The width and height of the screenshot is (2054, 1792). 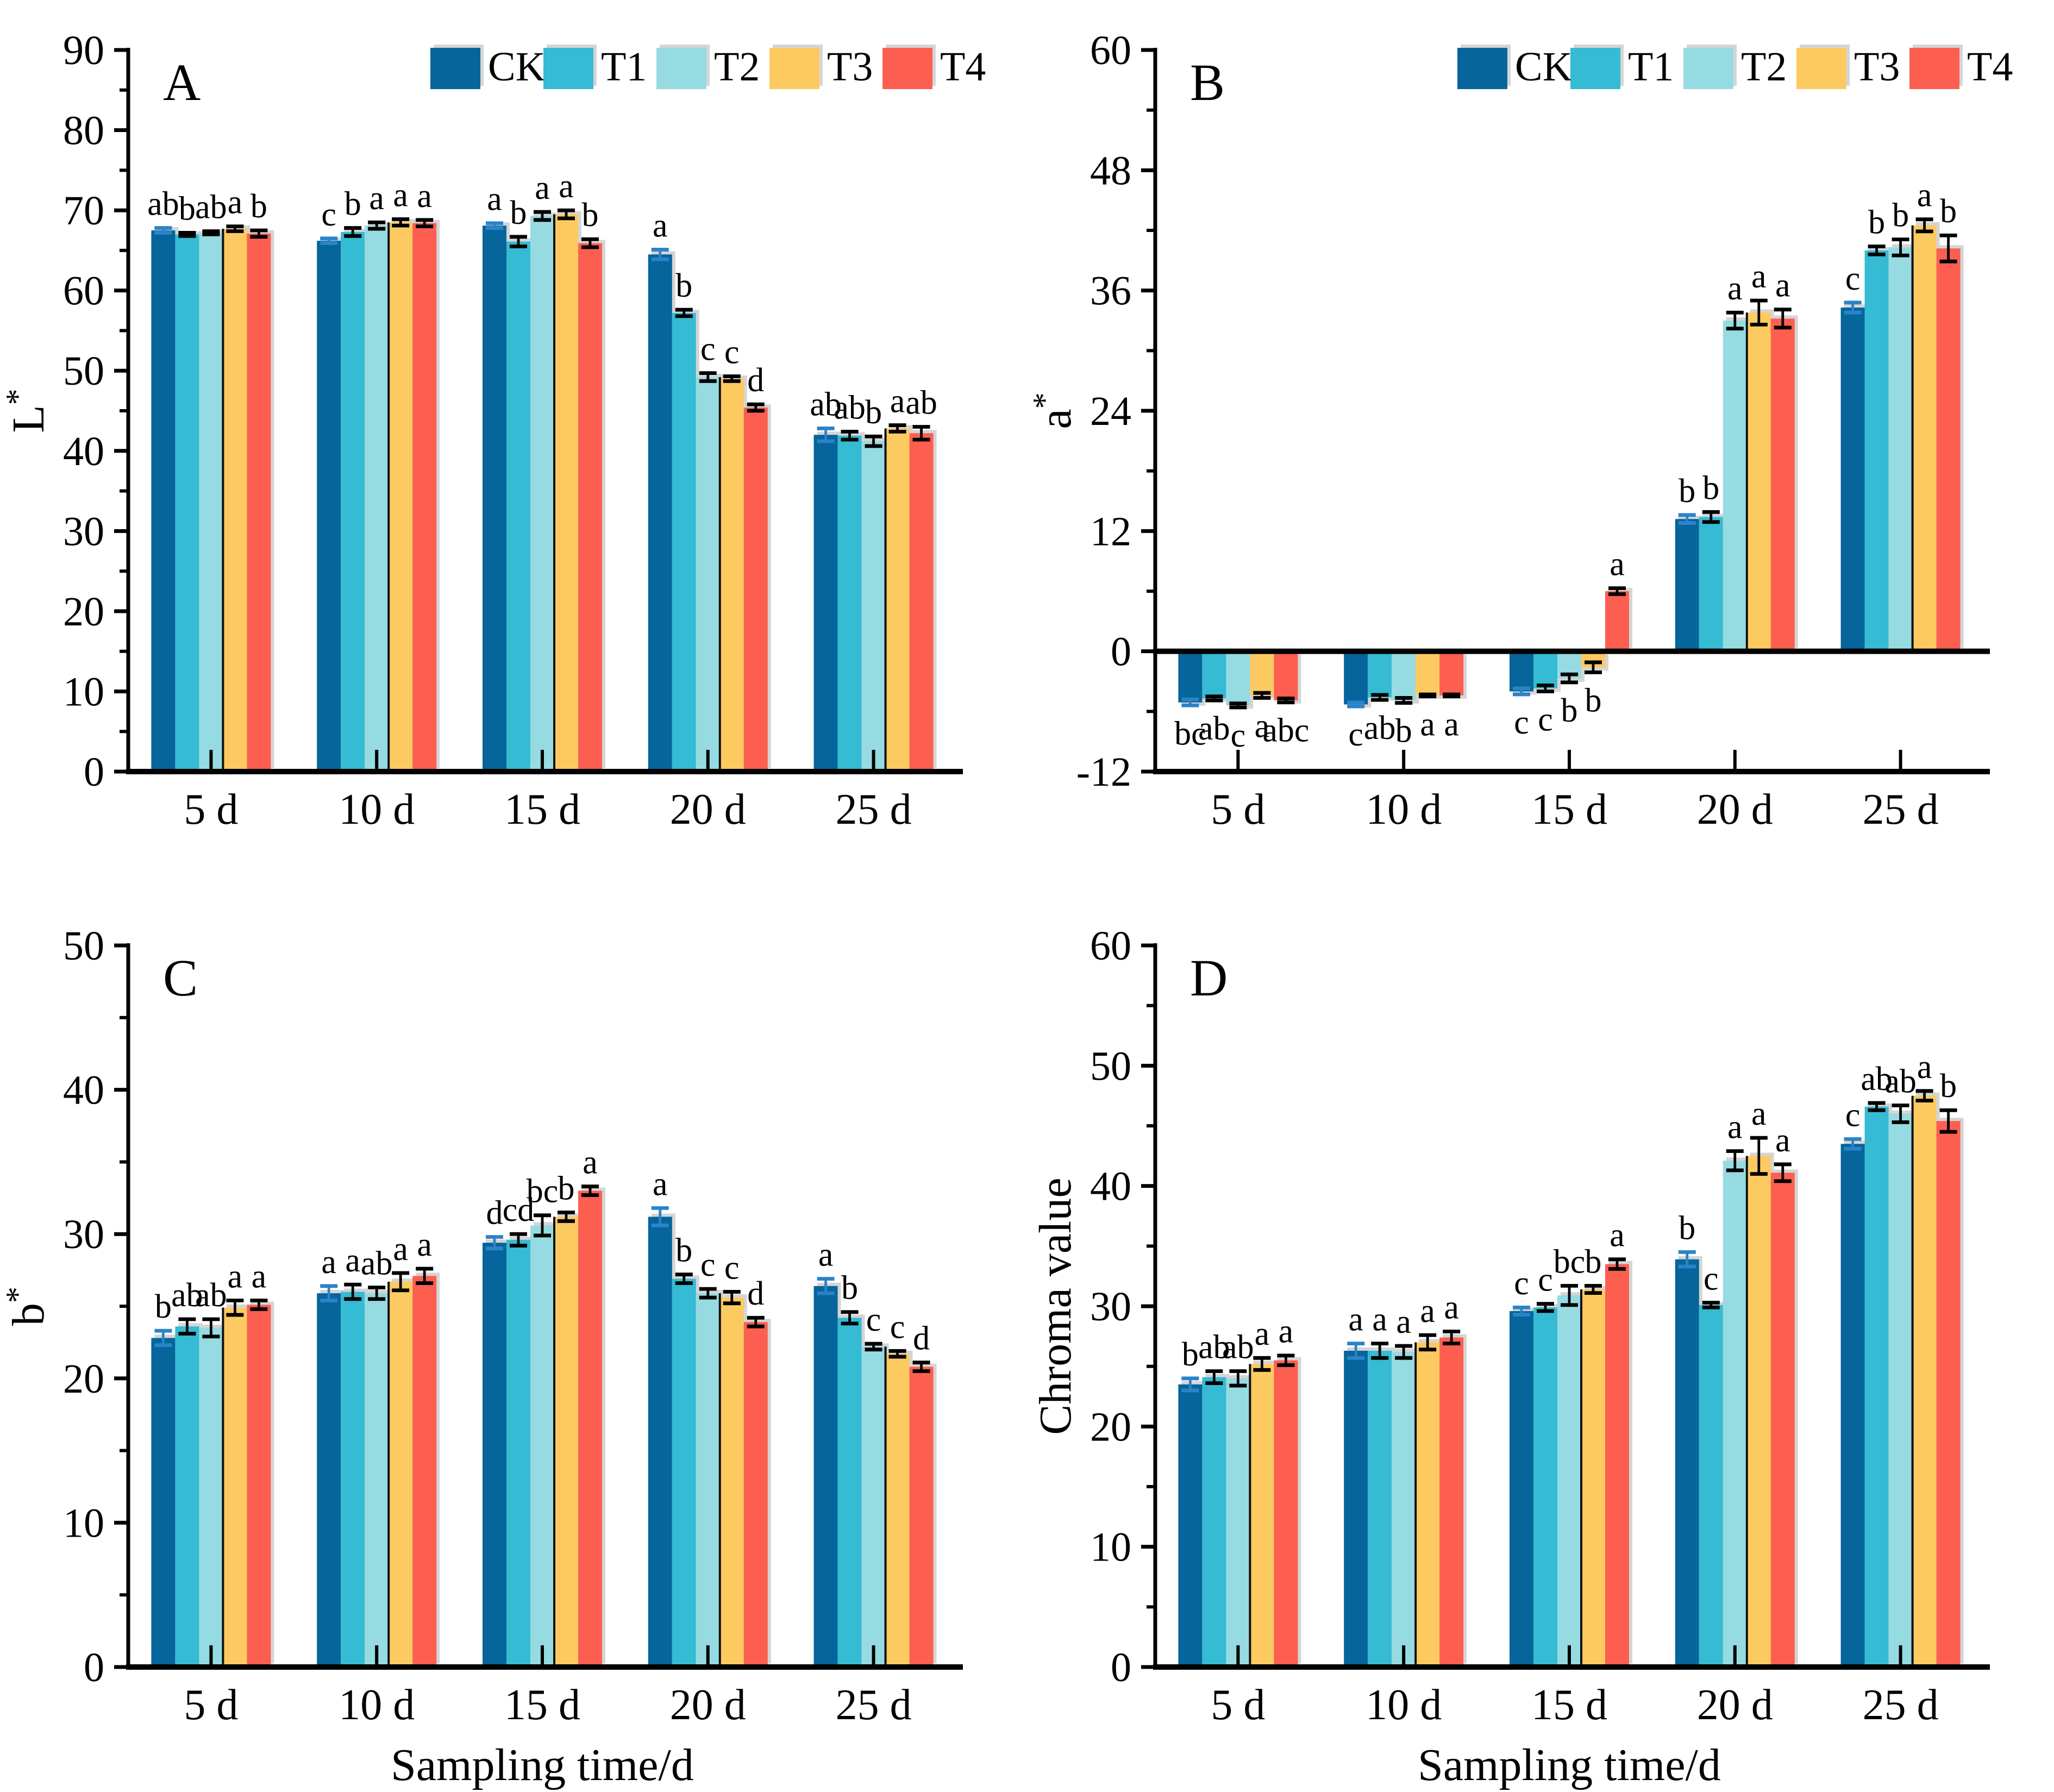 What do you see at coordinates (83, 131) in the screenshot?
I see `y-tick-label: 80` at bounding box center [83, 131].